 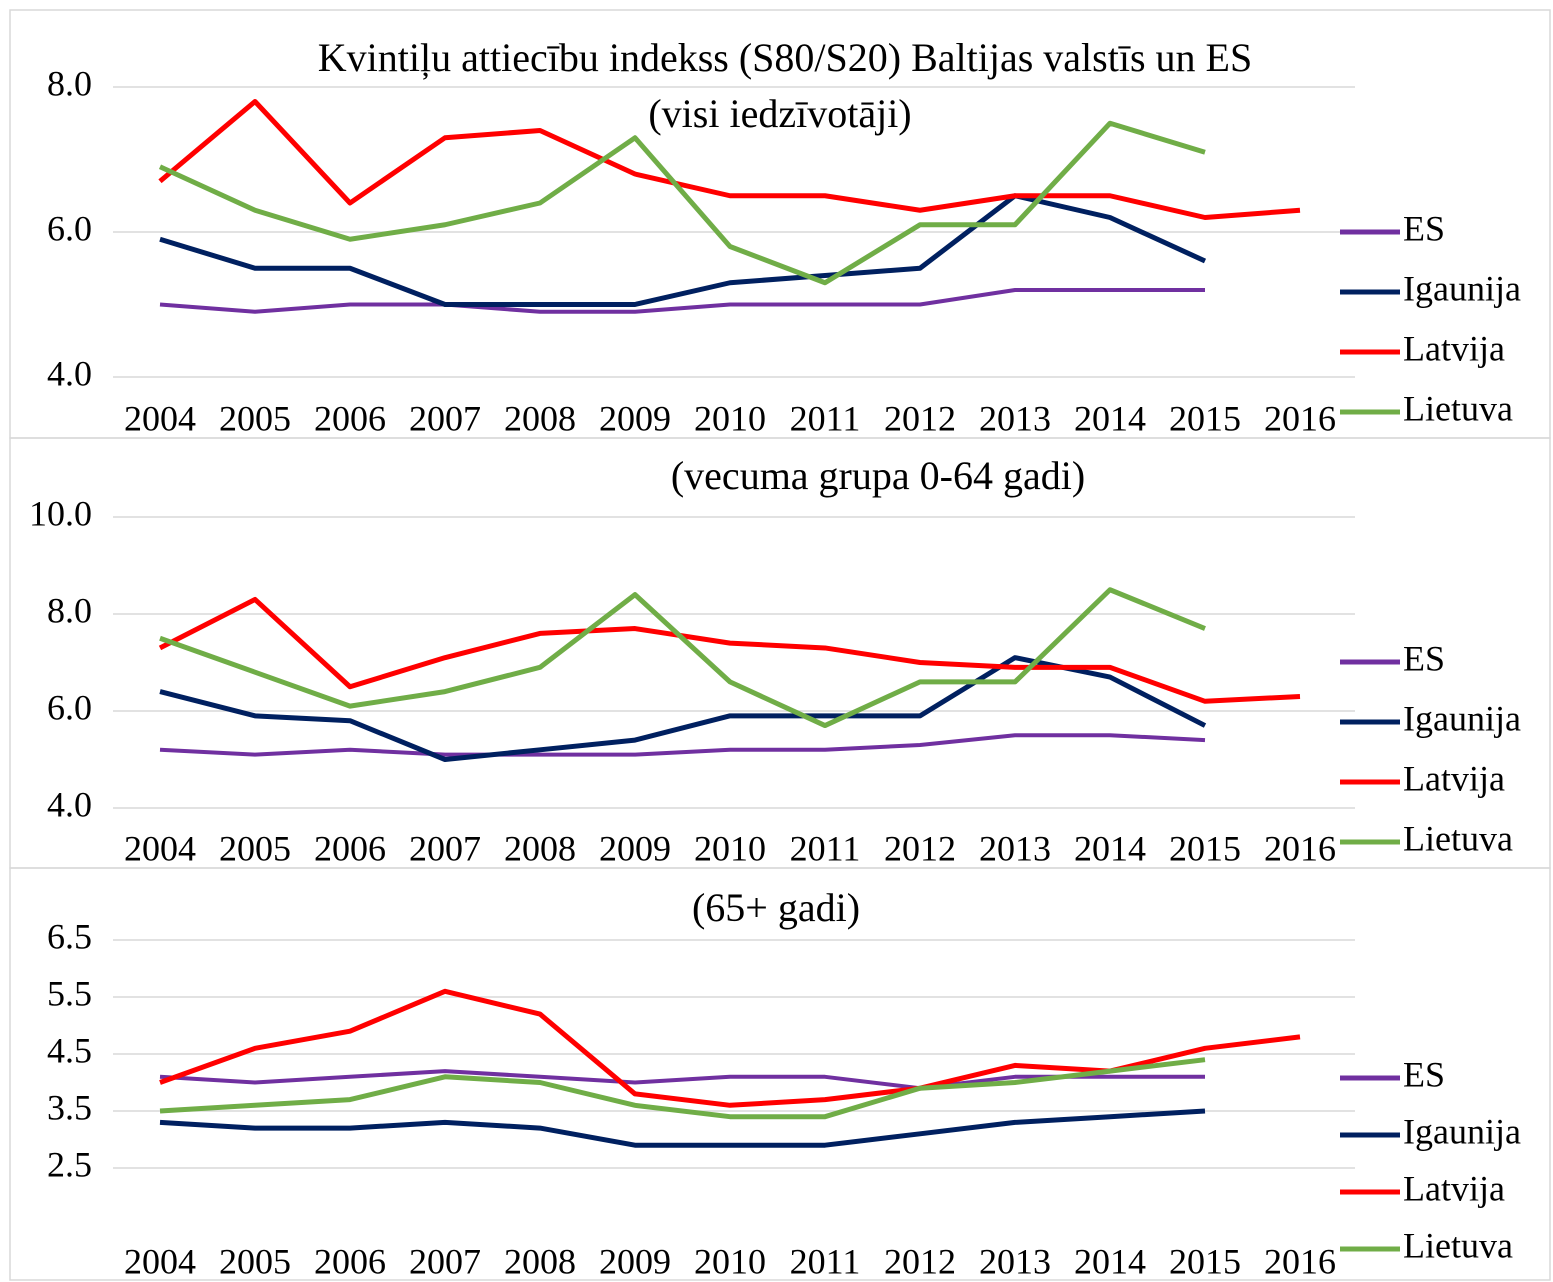 What do you see at coordinates (779, 113) in the screenshot?
I see `chart-subtitle: (visi iedzīvotāji)` at bounding box center [779, 113].